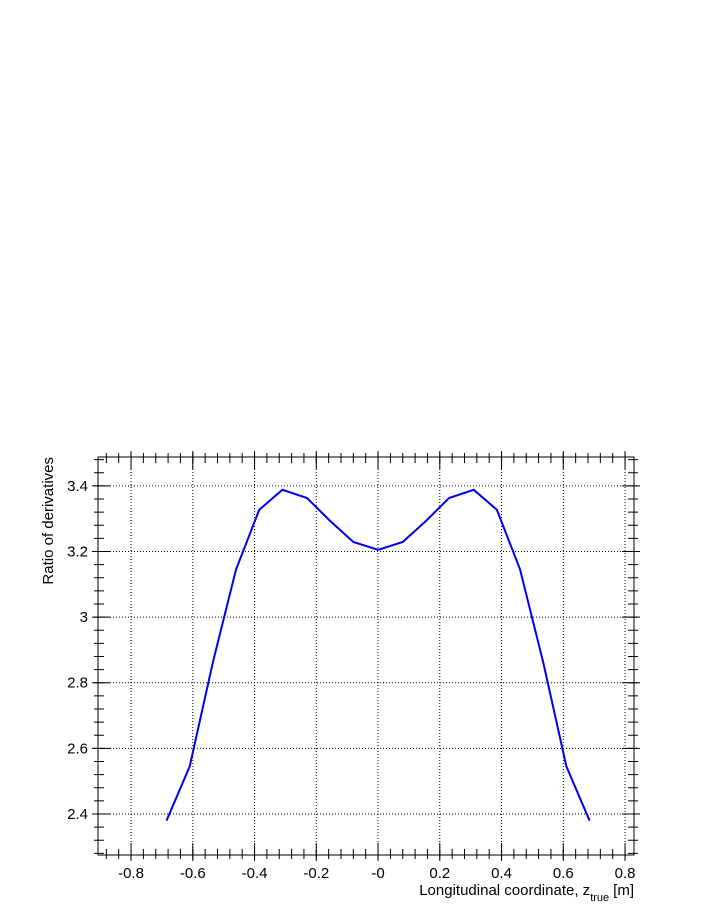  I want to click on x-tick-label: 0.8, so click(625, 873).